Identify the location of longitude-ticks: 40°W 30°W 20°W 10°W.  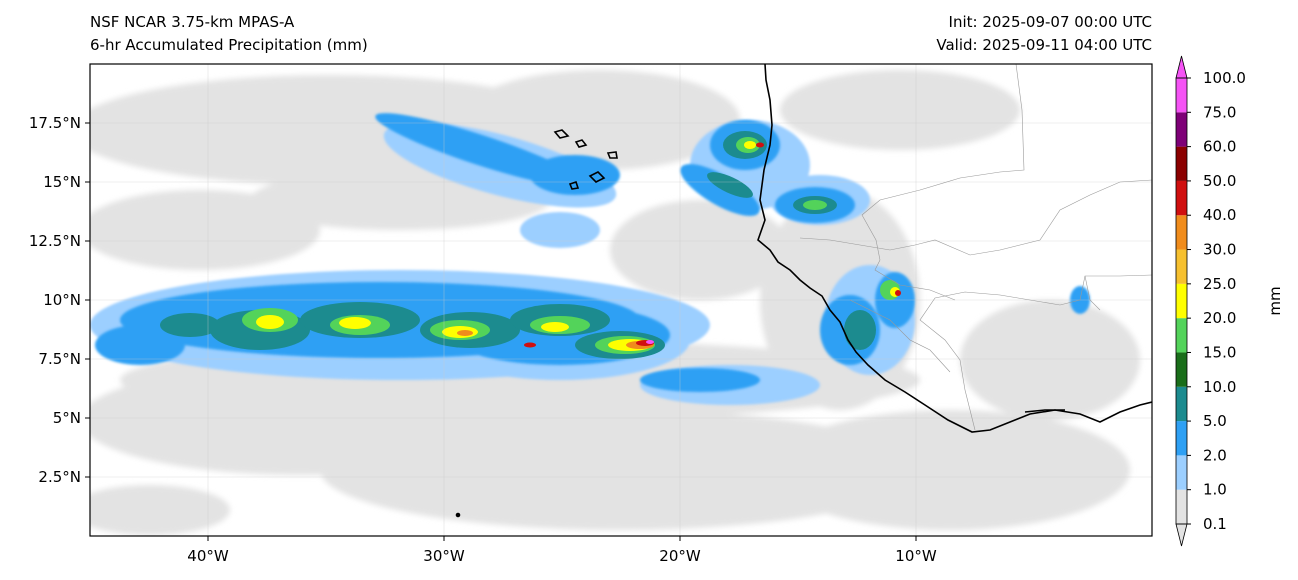
(562, 550).